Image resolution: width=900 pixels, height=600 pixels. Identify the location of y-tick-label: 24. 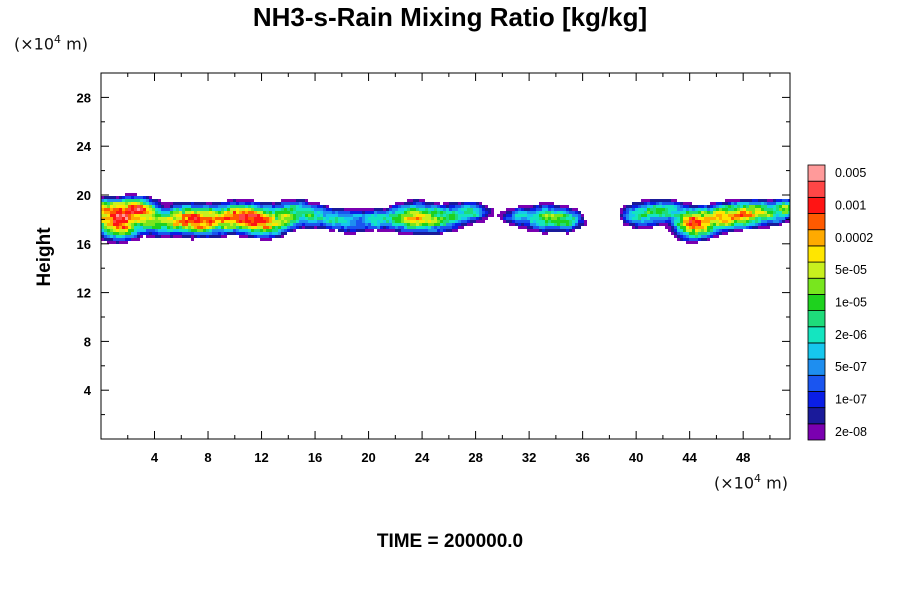
(84, 146).